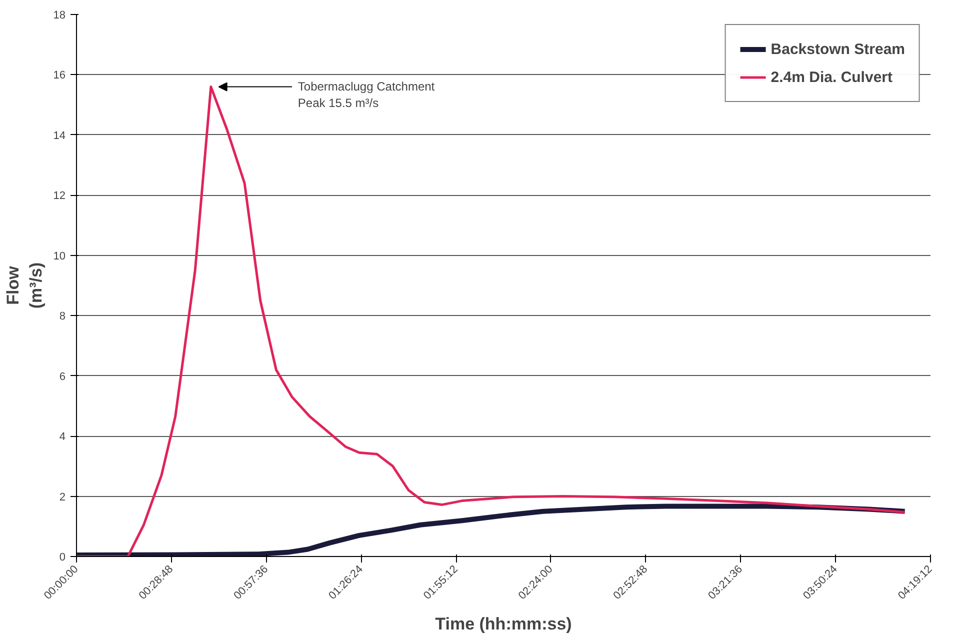  What do you see at coordinates (62, 376) in the screenshot?
I see `y-tick-label: 6` at bounding box center [62, 376].